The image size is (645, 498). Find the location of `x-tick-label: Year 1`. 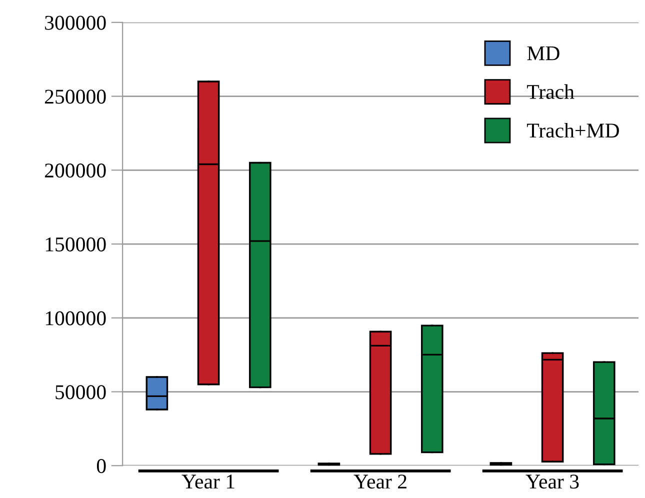

x-tick-label: Year 1 is located at coordinates (208, 481).